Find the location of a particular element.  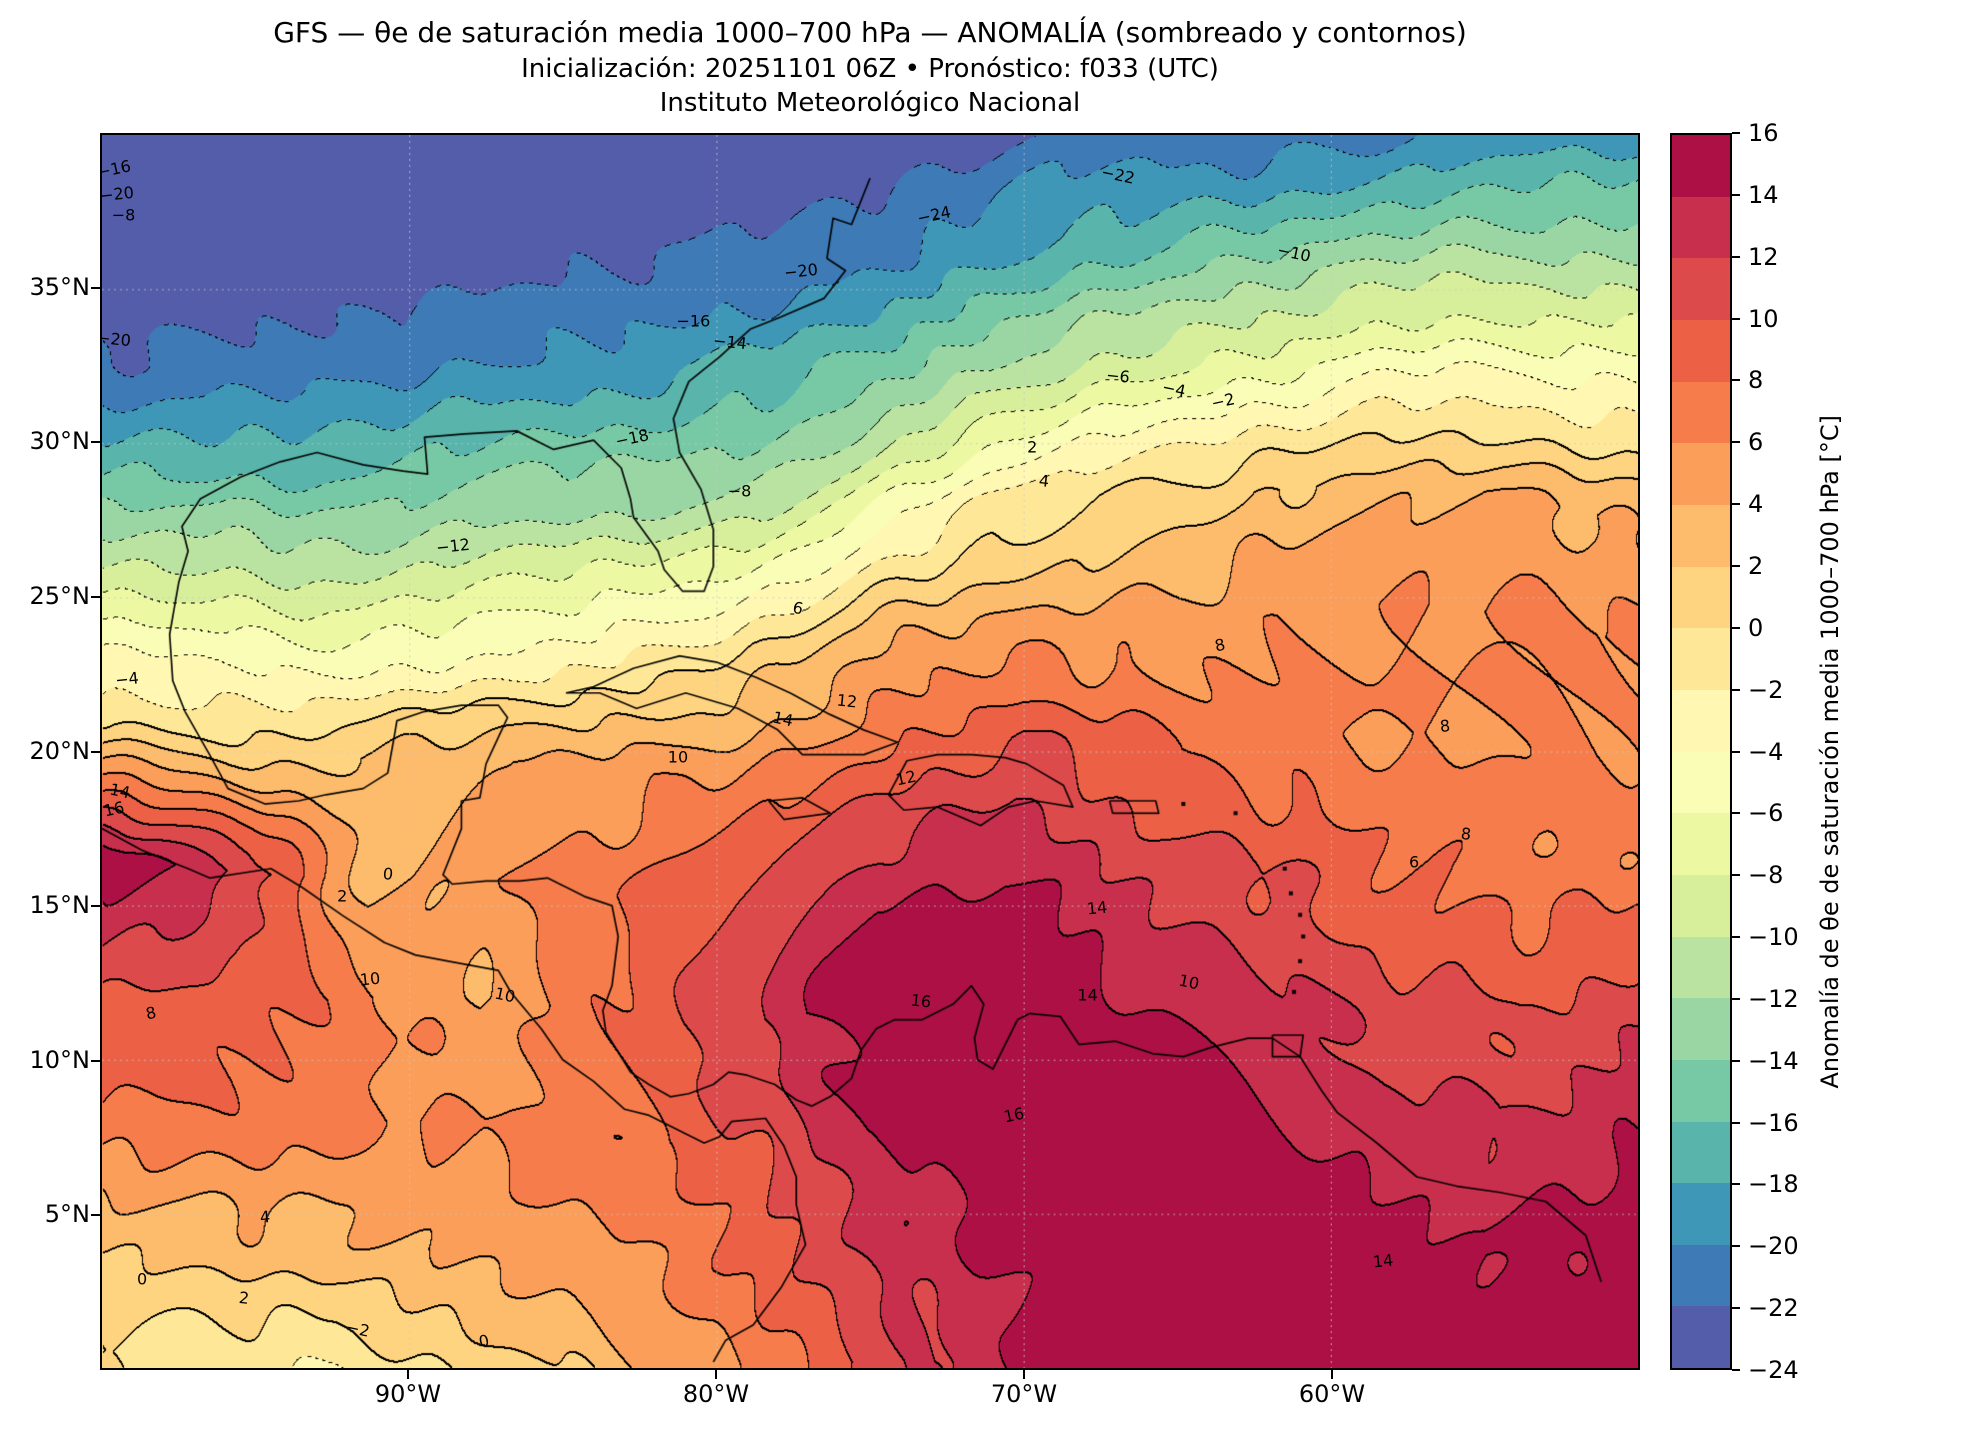

colorbar-cells is located at coordinates (1701, 751).